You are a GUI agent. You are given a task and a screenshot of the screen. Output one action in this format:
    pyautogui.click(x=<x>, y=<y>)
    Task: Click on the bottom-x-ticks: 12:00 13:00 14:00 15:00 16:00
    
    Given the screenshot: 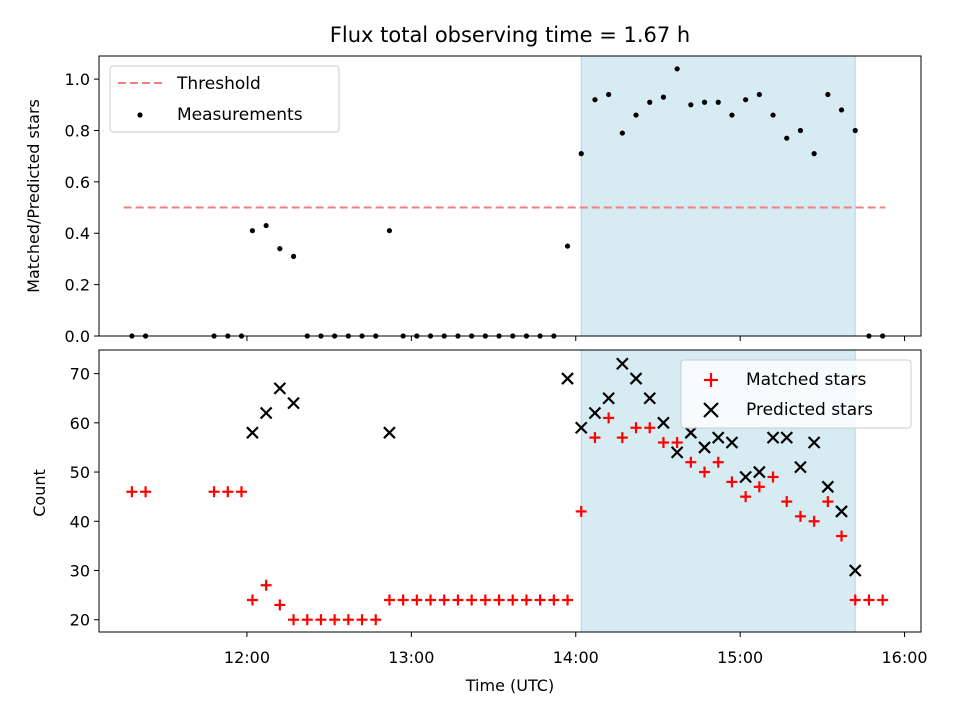 What is the action you would take?
    pyautogui.click(x=576, y=649)
    